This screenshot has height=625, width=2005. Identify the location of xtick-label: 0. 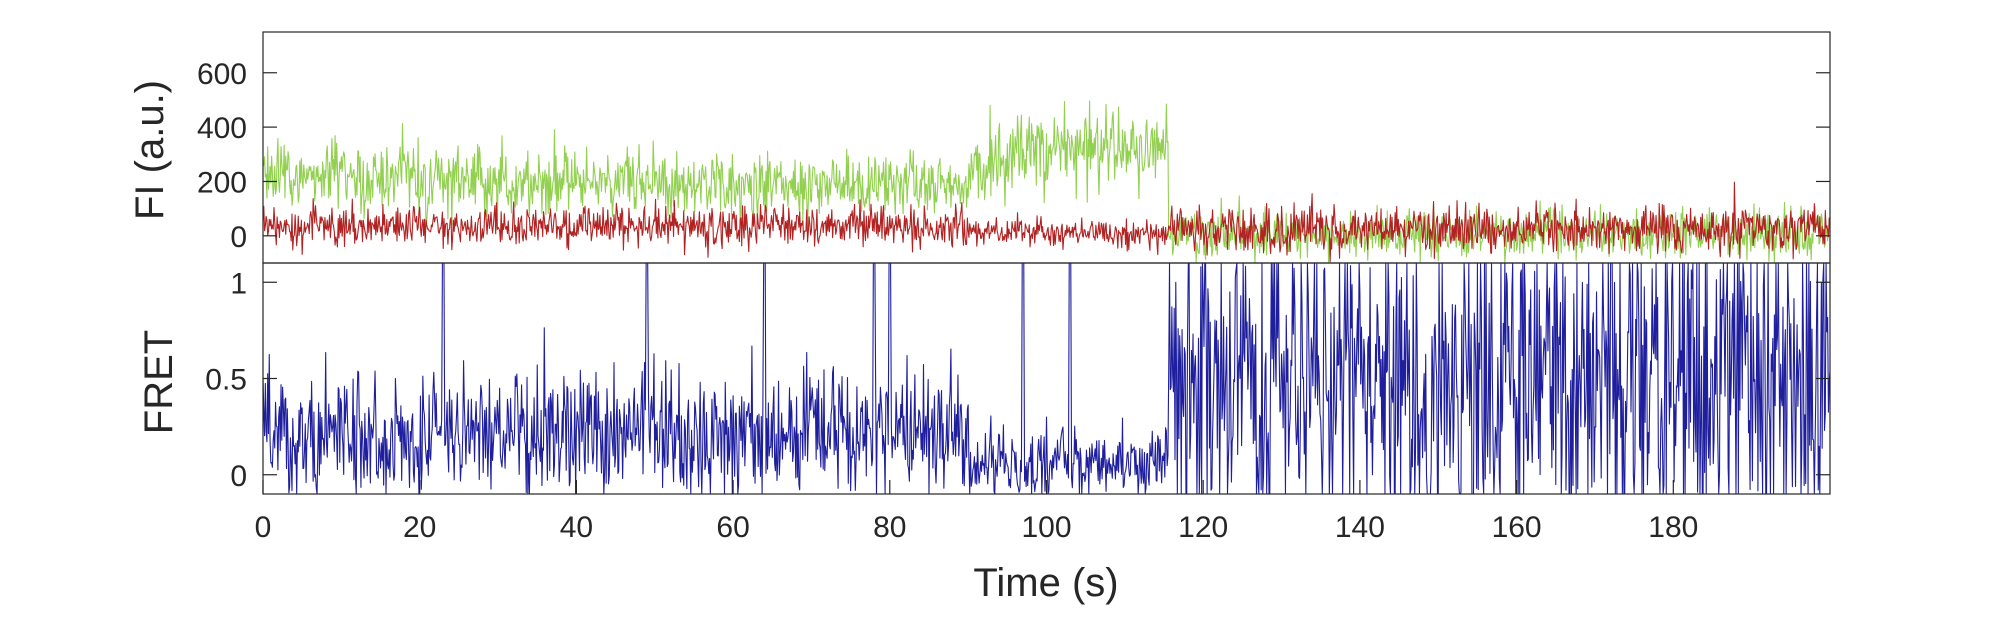
(263, 527).